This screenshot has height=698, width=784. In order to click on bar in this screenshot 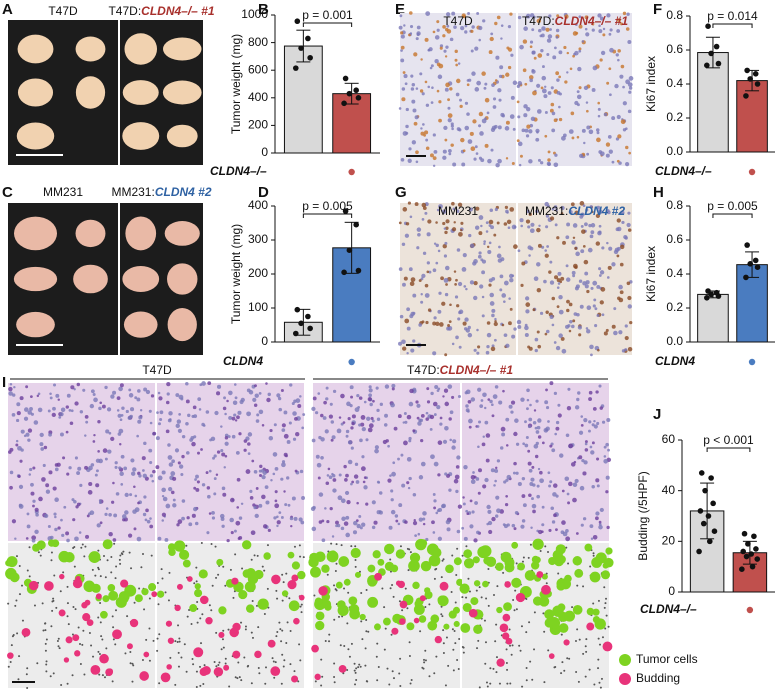, I will do `click(752, 116)`.